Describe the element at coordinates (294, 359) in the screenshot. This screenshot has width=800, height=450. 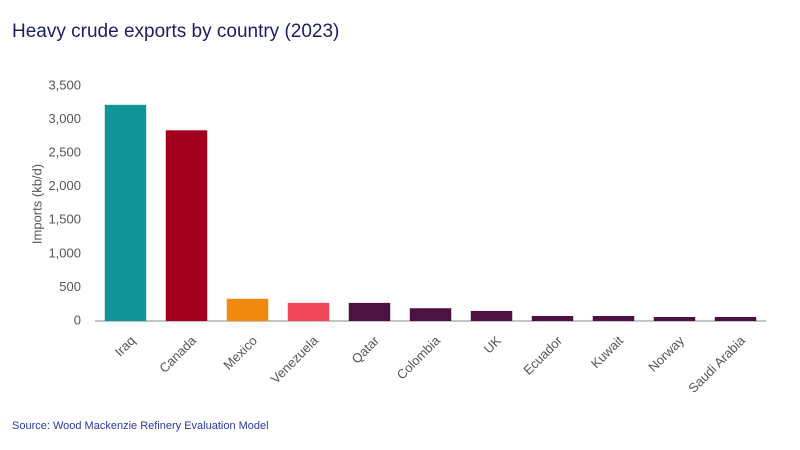
I see `x-tick-label: Venezuela` at that location.